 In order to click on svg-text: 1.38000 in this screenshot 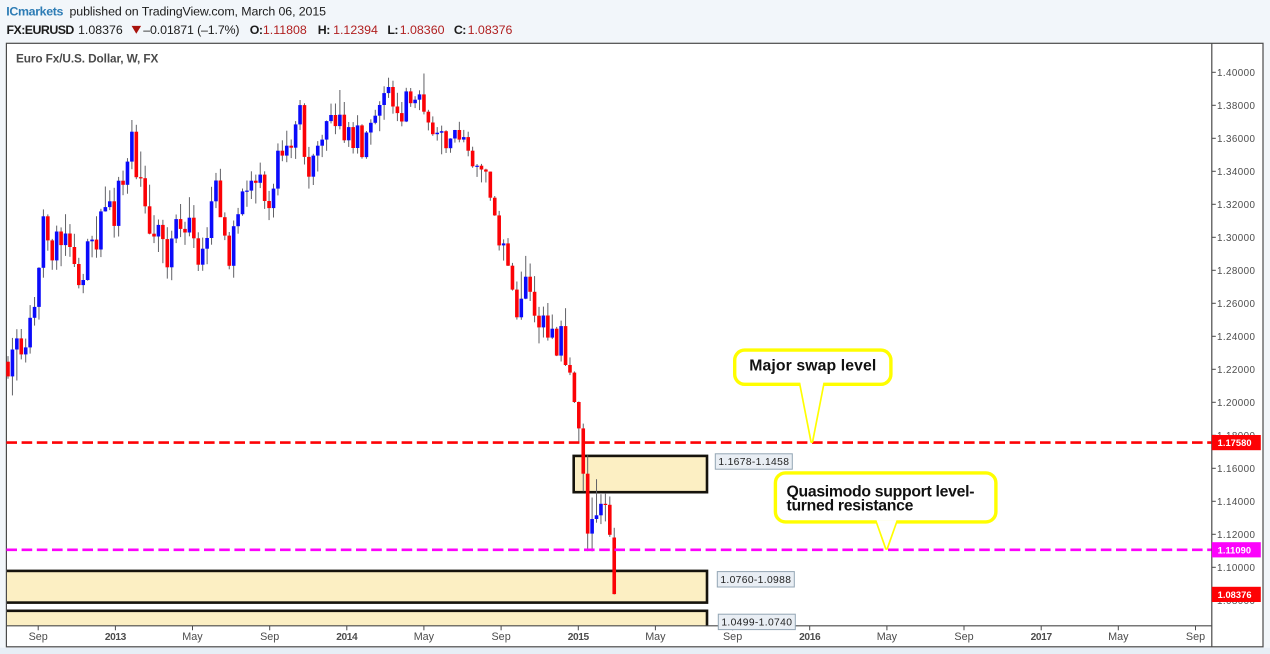, I will do `click(1236, 106)`.